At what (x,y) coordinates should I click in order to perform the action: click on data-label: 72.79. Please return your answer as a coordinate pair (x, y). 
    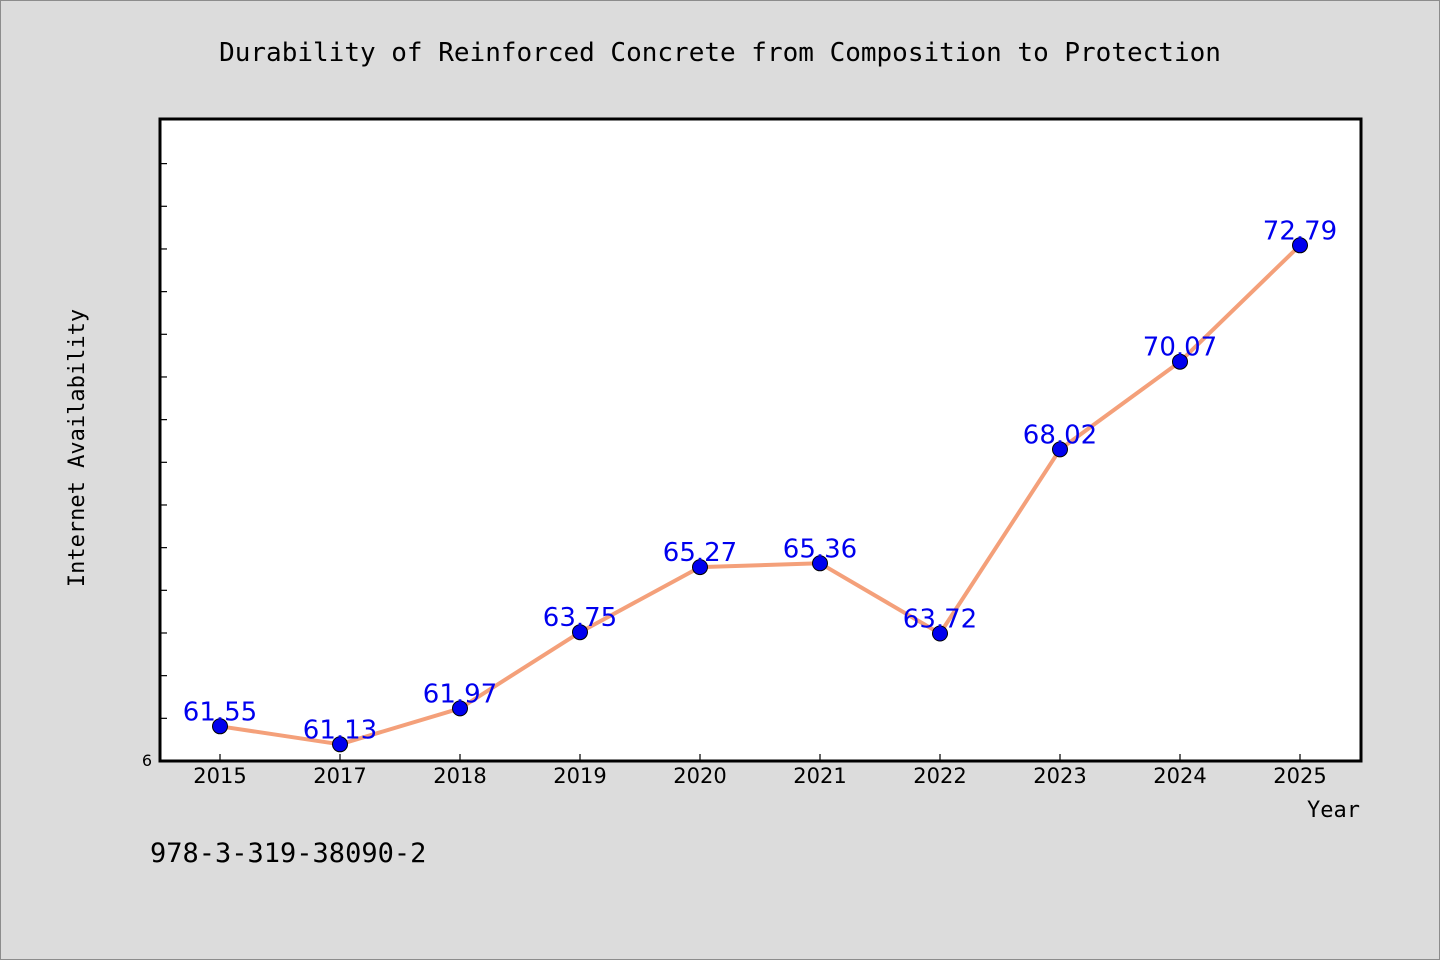
    Looking at the image, I should click on (1300, 231).